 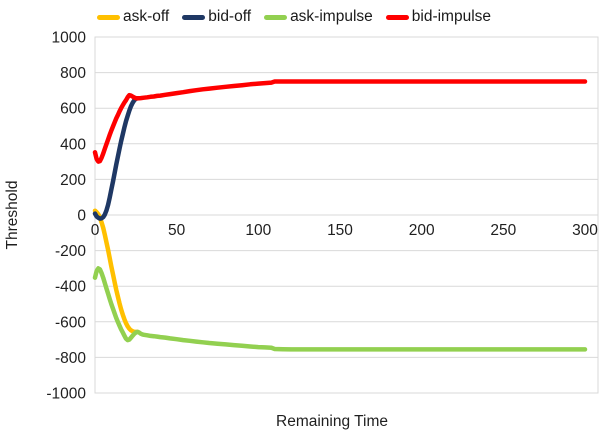 What do you see at coordinates (258, 230) in the screenshot?
I see `x-tick-label: 100` at bounding box center [258, 230].